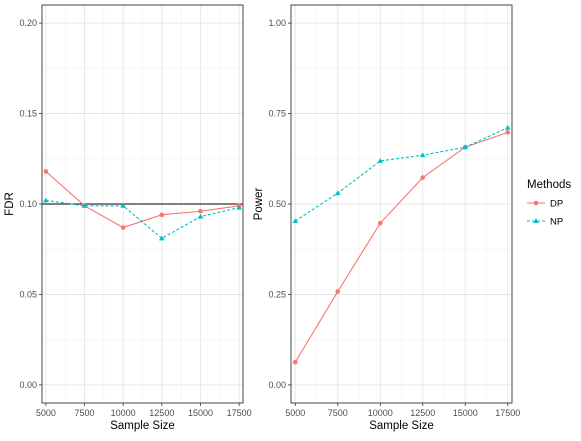 The height and width of the screenshot is (441, 581). I want to click on legend-label: DP, so click(556, 204).